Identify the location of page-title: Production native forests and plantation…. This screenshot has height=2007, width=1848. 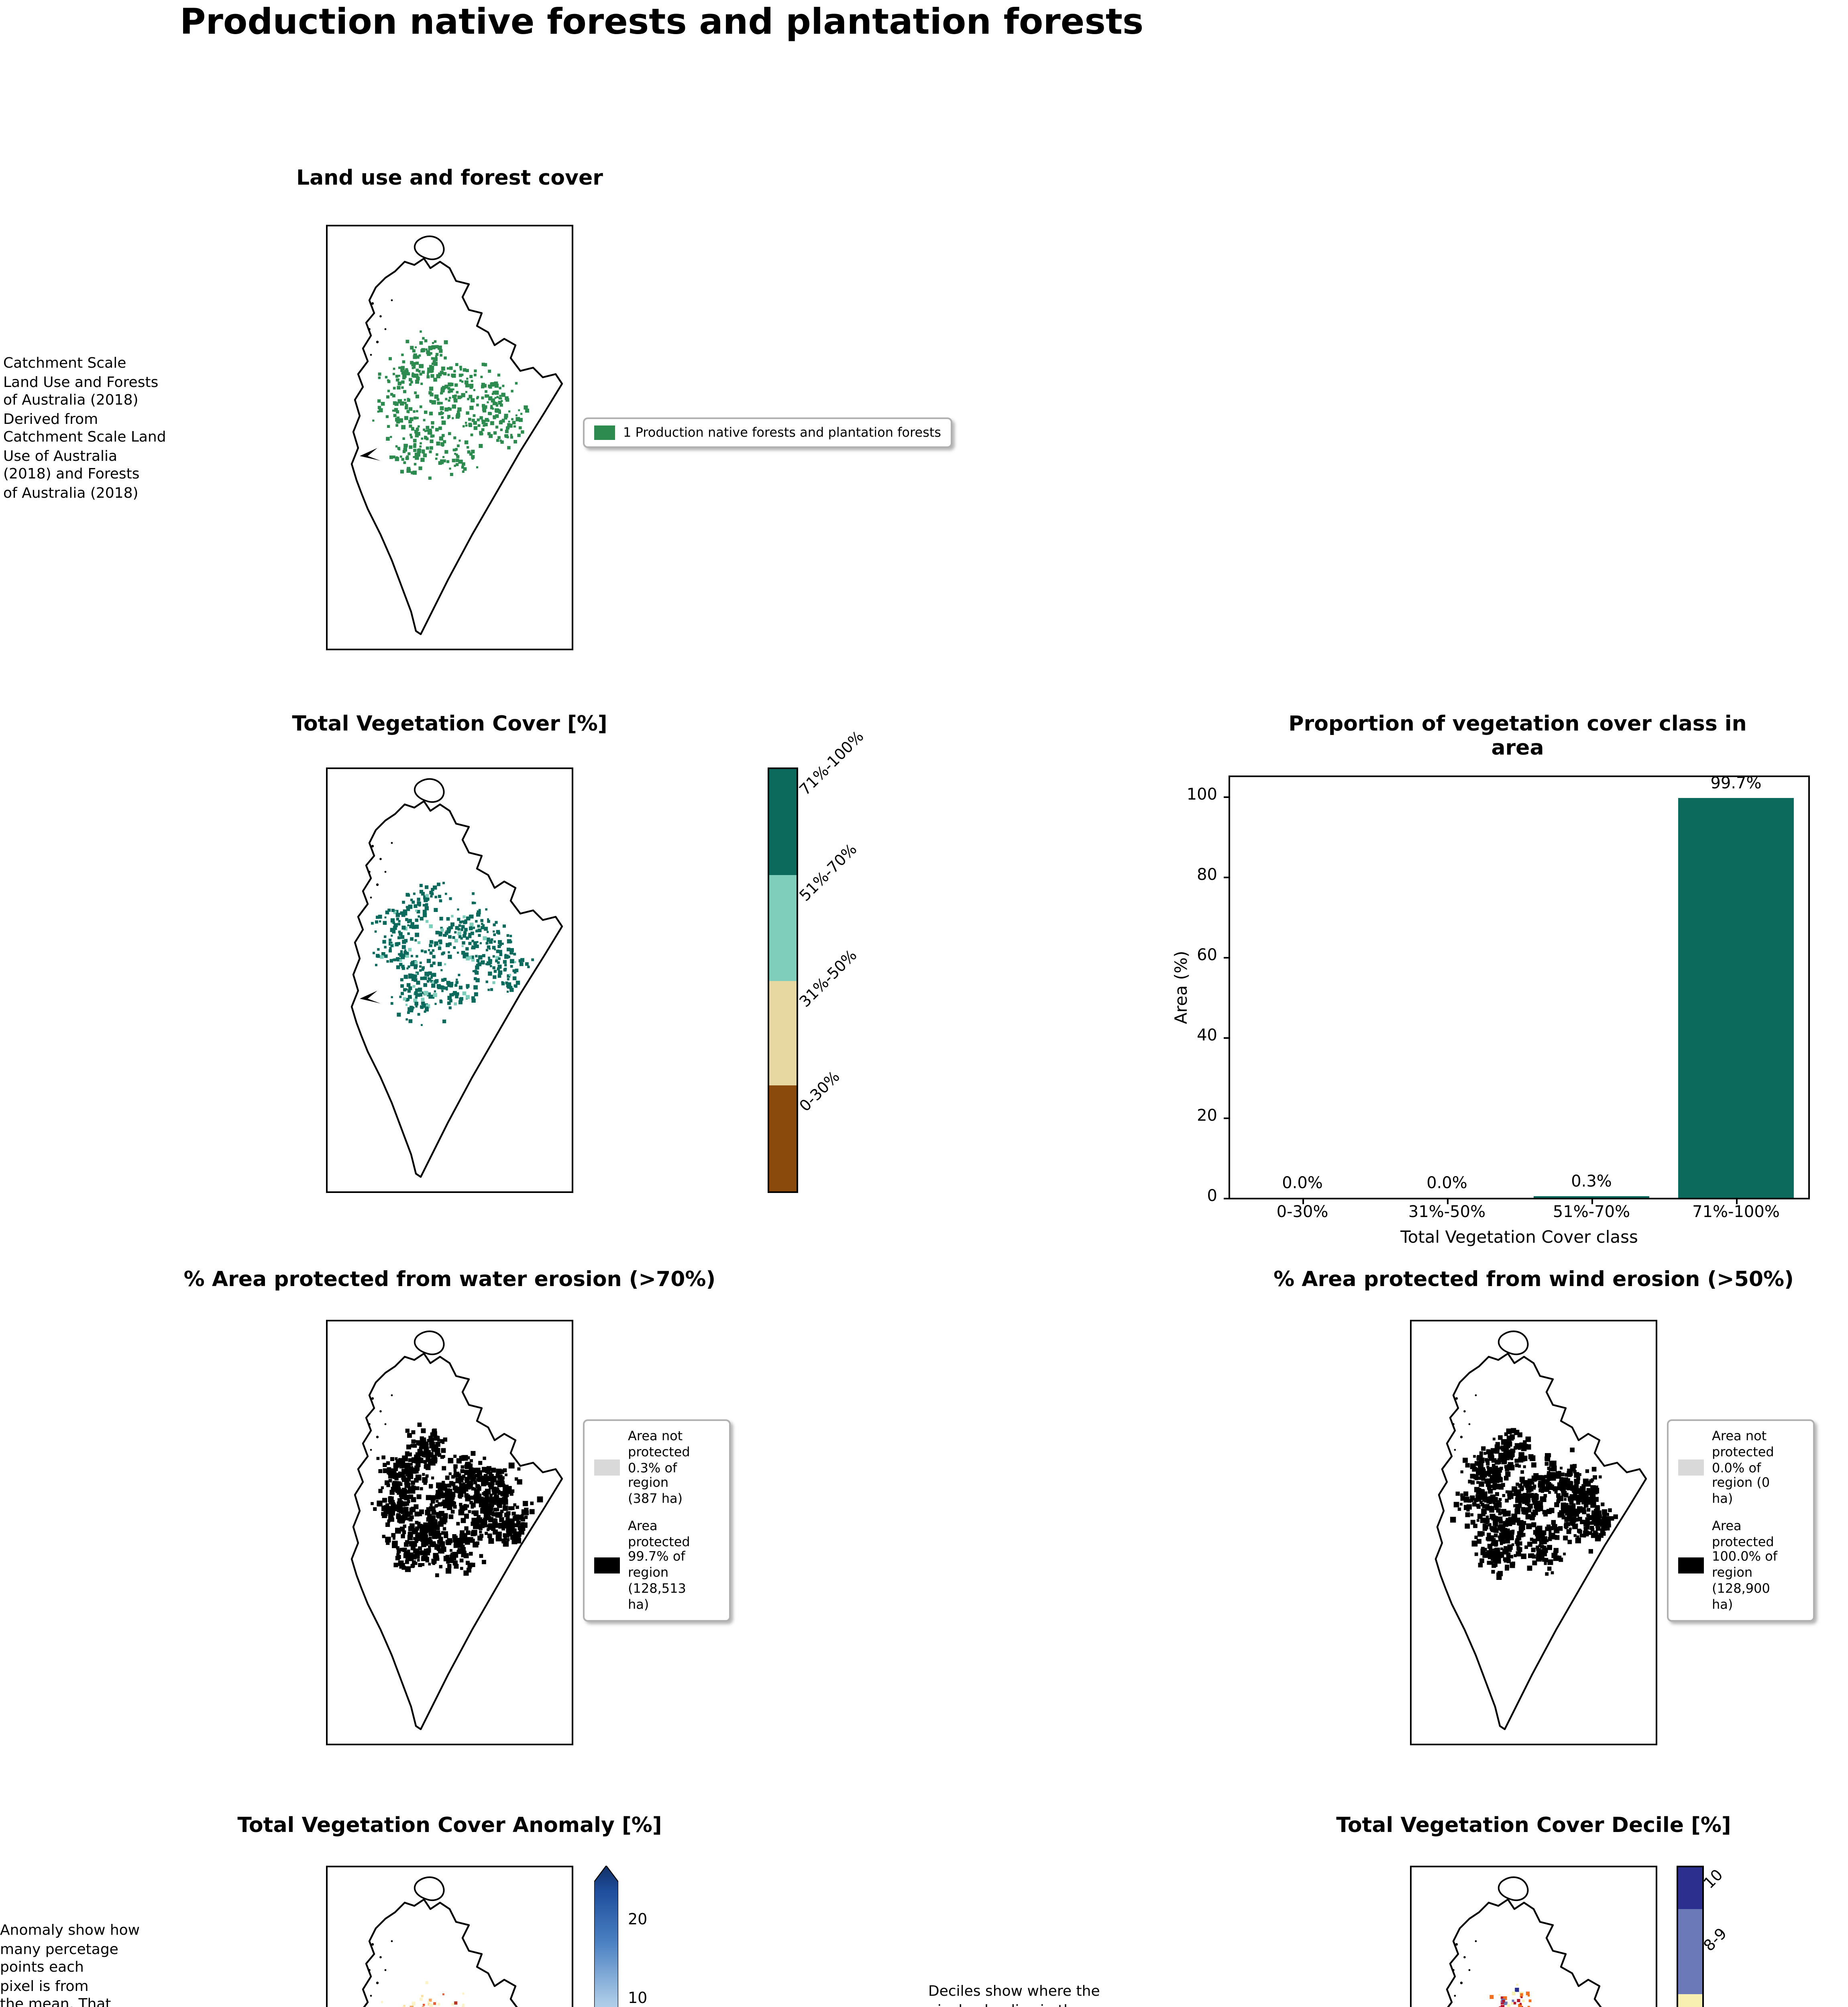
(662, 23).